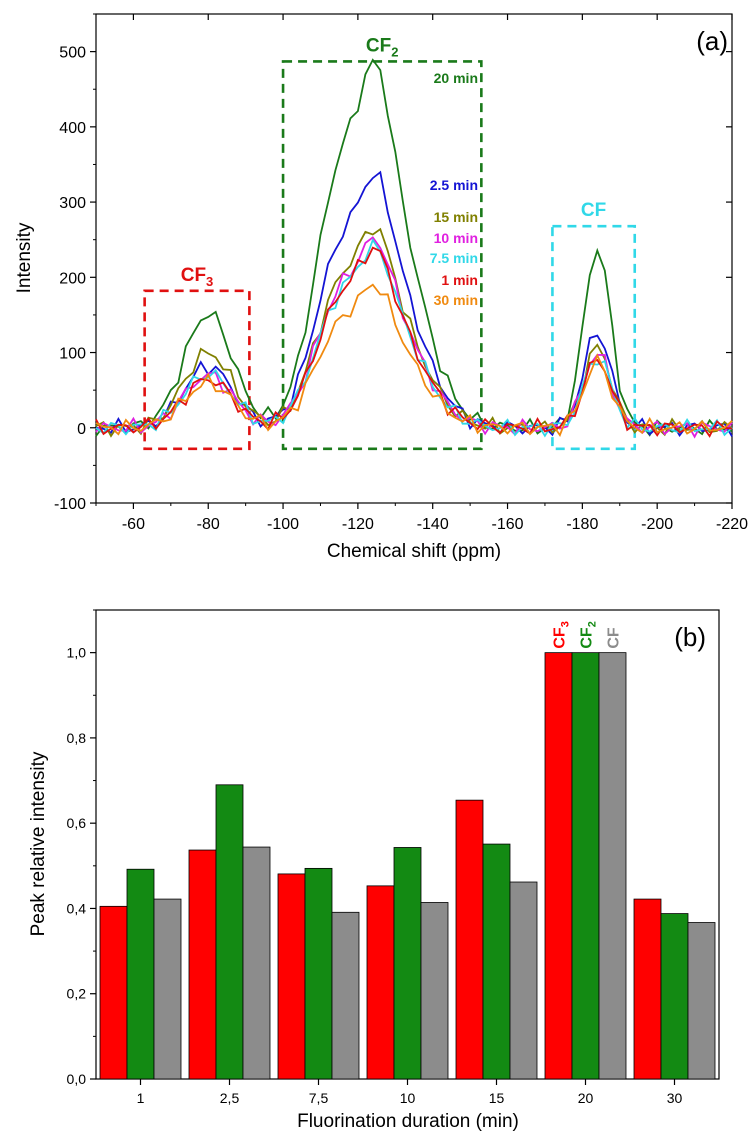  What do you see at coordinates (582, 524) in the screenshot?
I see `x-tick-label: -180` at bounding box center [582, 524].